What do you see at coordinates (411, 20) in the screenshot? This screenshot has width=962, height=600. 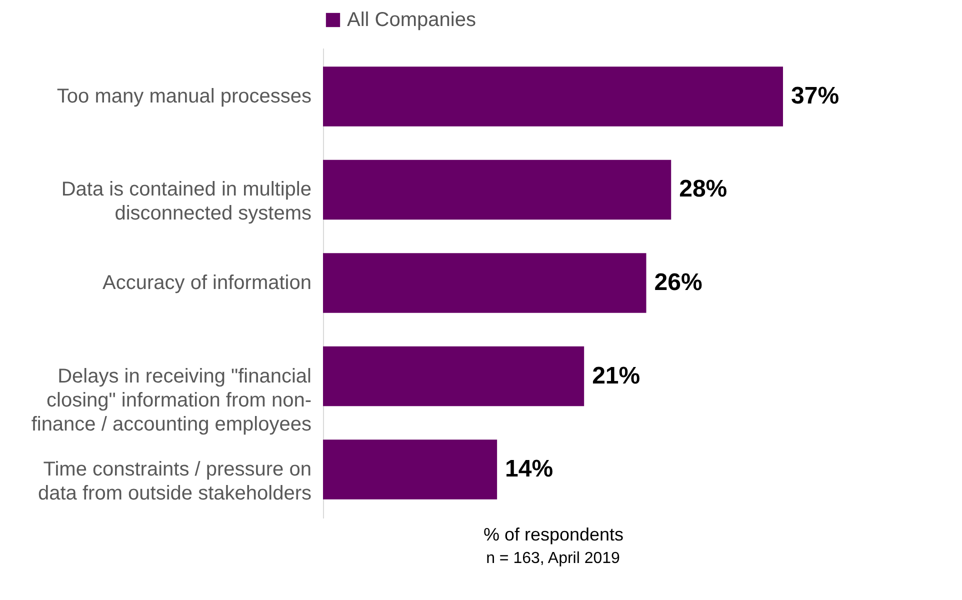 I see `legend-label: All Companies` at bounding box center [411, 20].